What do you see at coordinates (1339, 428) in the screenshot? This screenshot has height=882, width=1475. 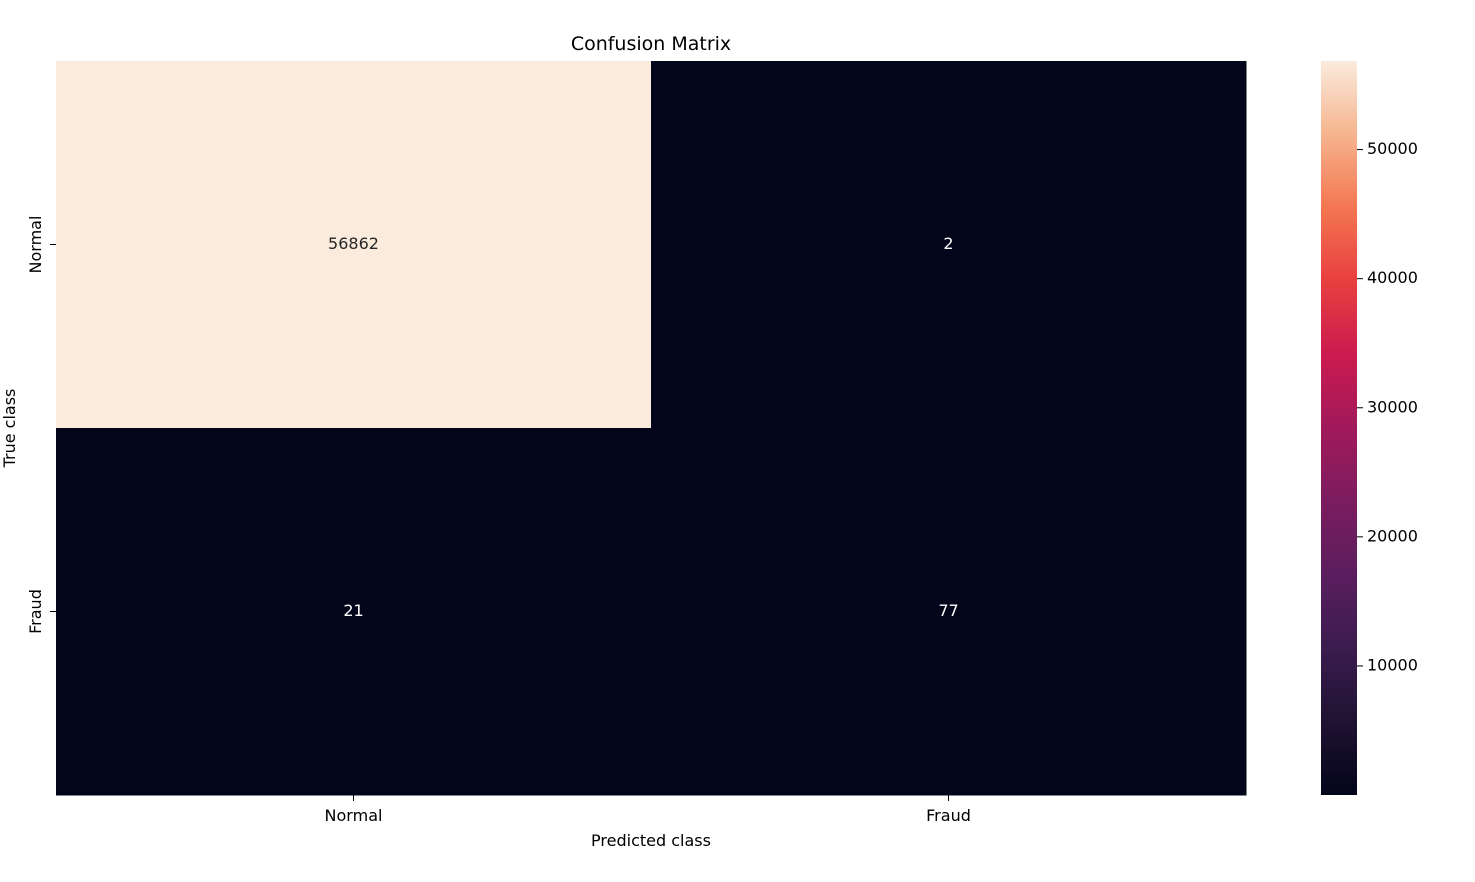 I see `colorbar` at bounding box center [1339, 428].